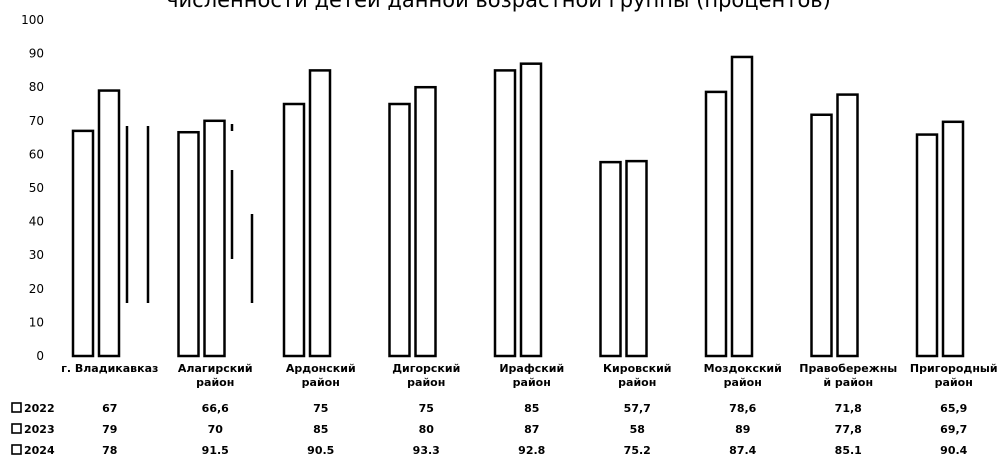 Image resolution: width=997 pixels, height=457 pixels. I want to click on category-label: Моздокский, so click(743, 368).